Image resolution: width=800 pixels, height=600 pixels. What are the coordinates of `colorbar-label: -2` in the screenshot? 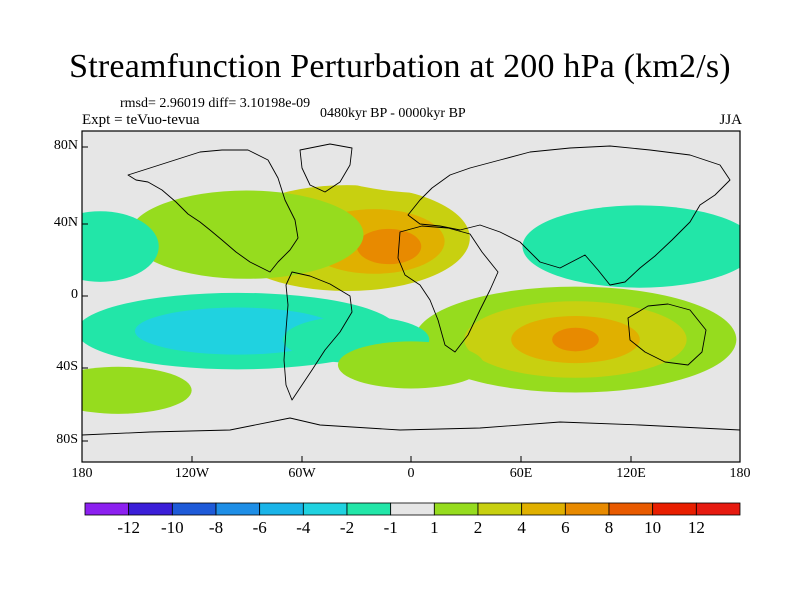 It's located at (347, 527).